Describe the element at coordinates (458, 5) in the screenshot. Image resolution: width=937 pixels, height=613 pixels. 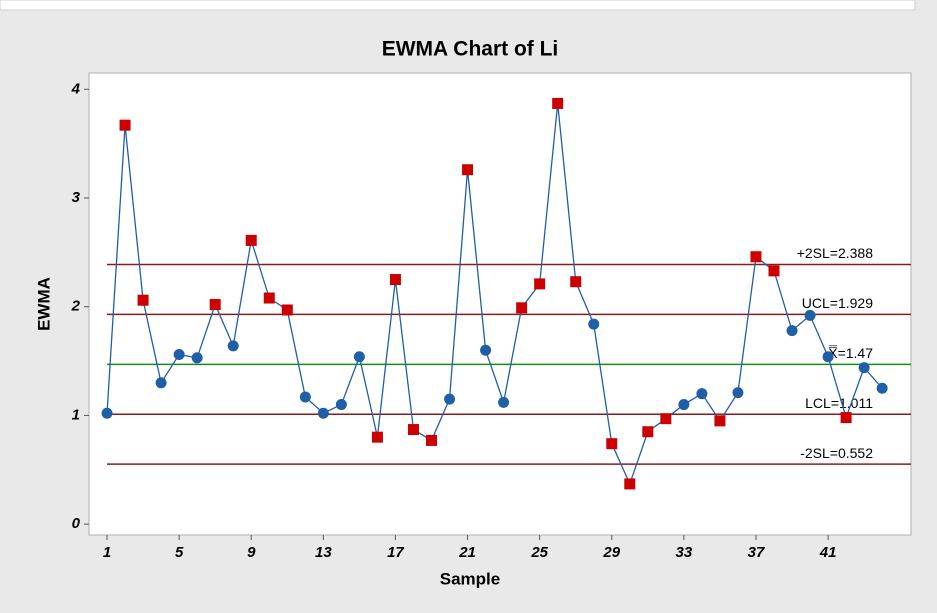
I see `top-strip` at that location.